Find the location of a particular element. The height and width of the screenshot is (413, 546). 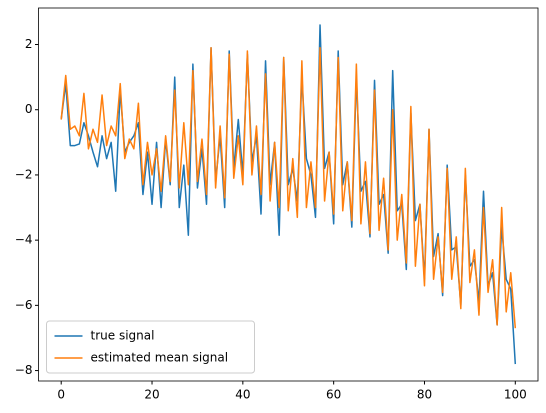

x-tick-label: 80 is located at coordinates (424, 395).